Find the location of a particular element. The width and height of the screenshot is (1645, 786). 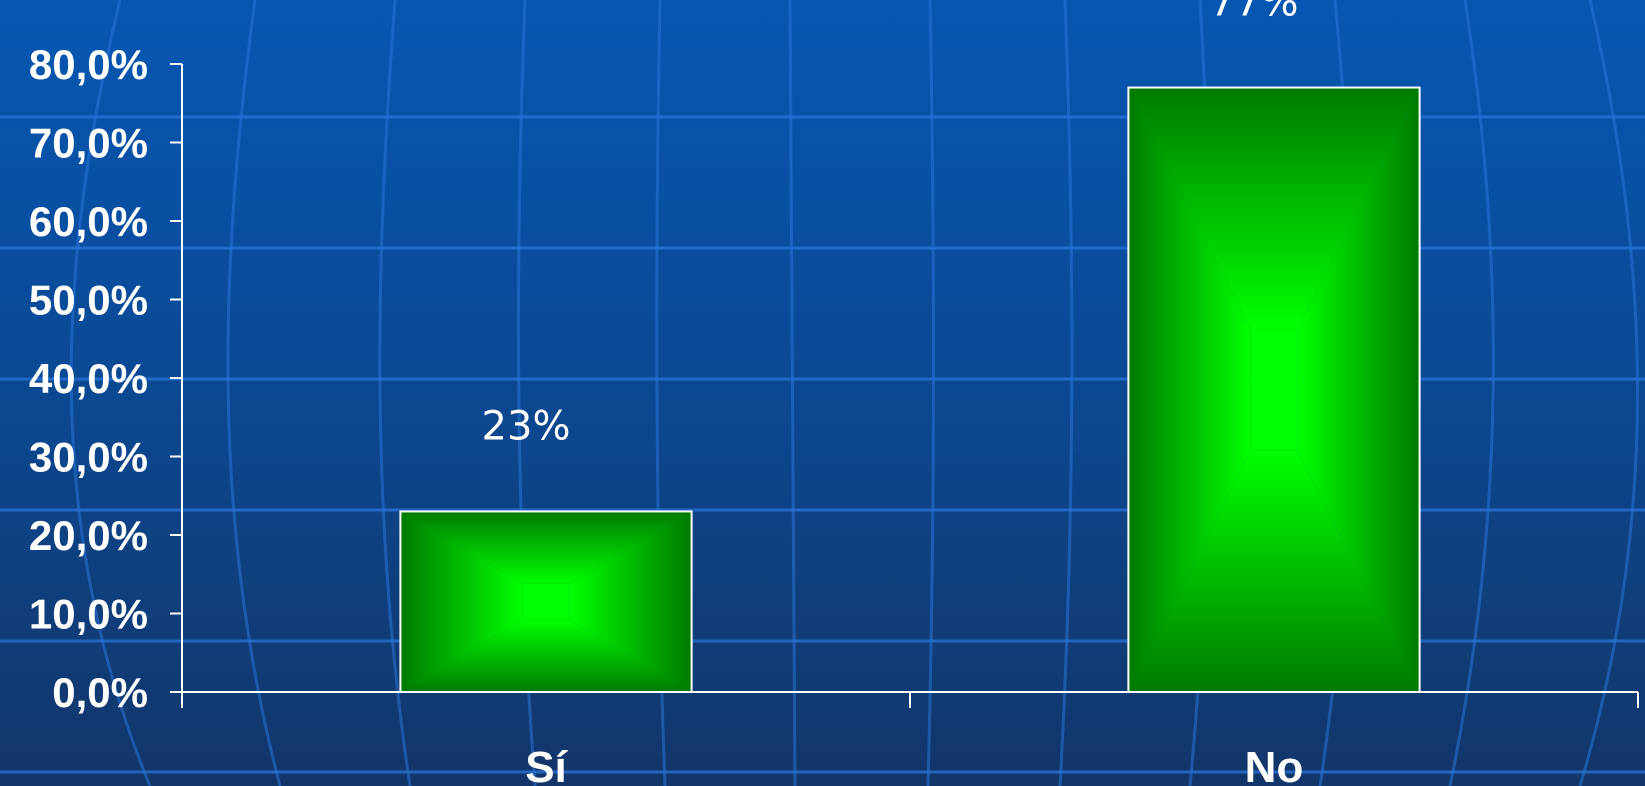

y-tick-label: 30,0% is located at coordinates (88, 457).